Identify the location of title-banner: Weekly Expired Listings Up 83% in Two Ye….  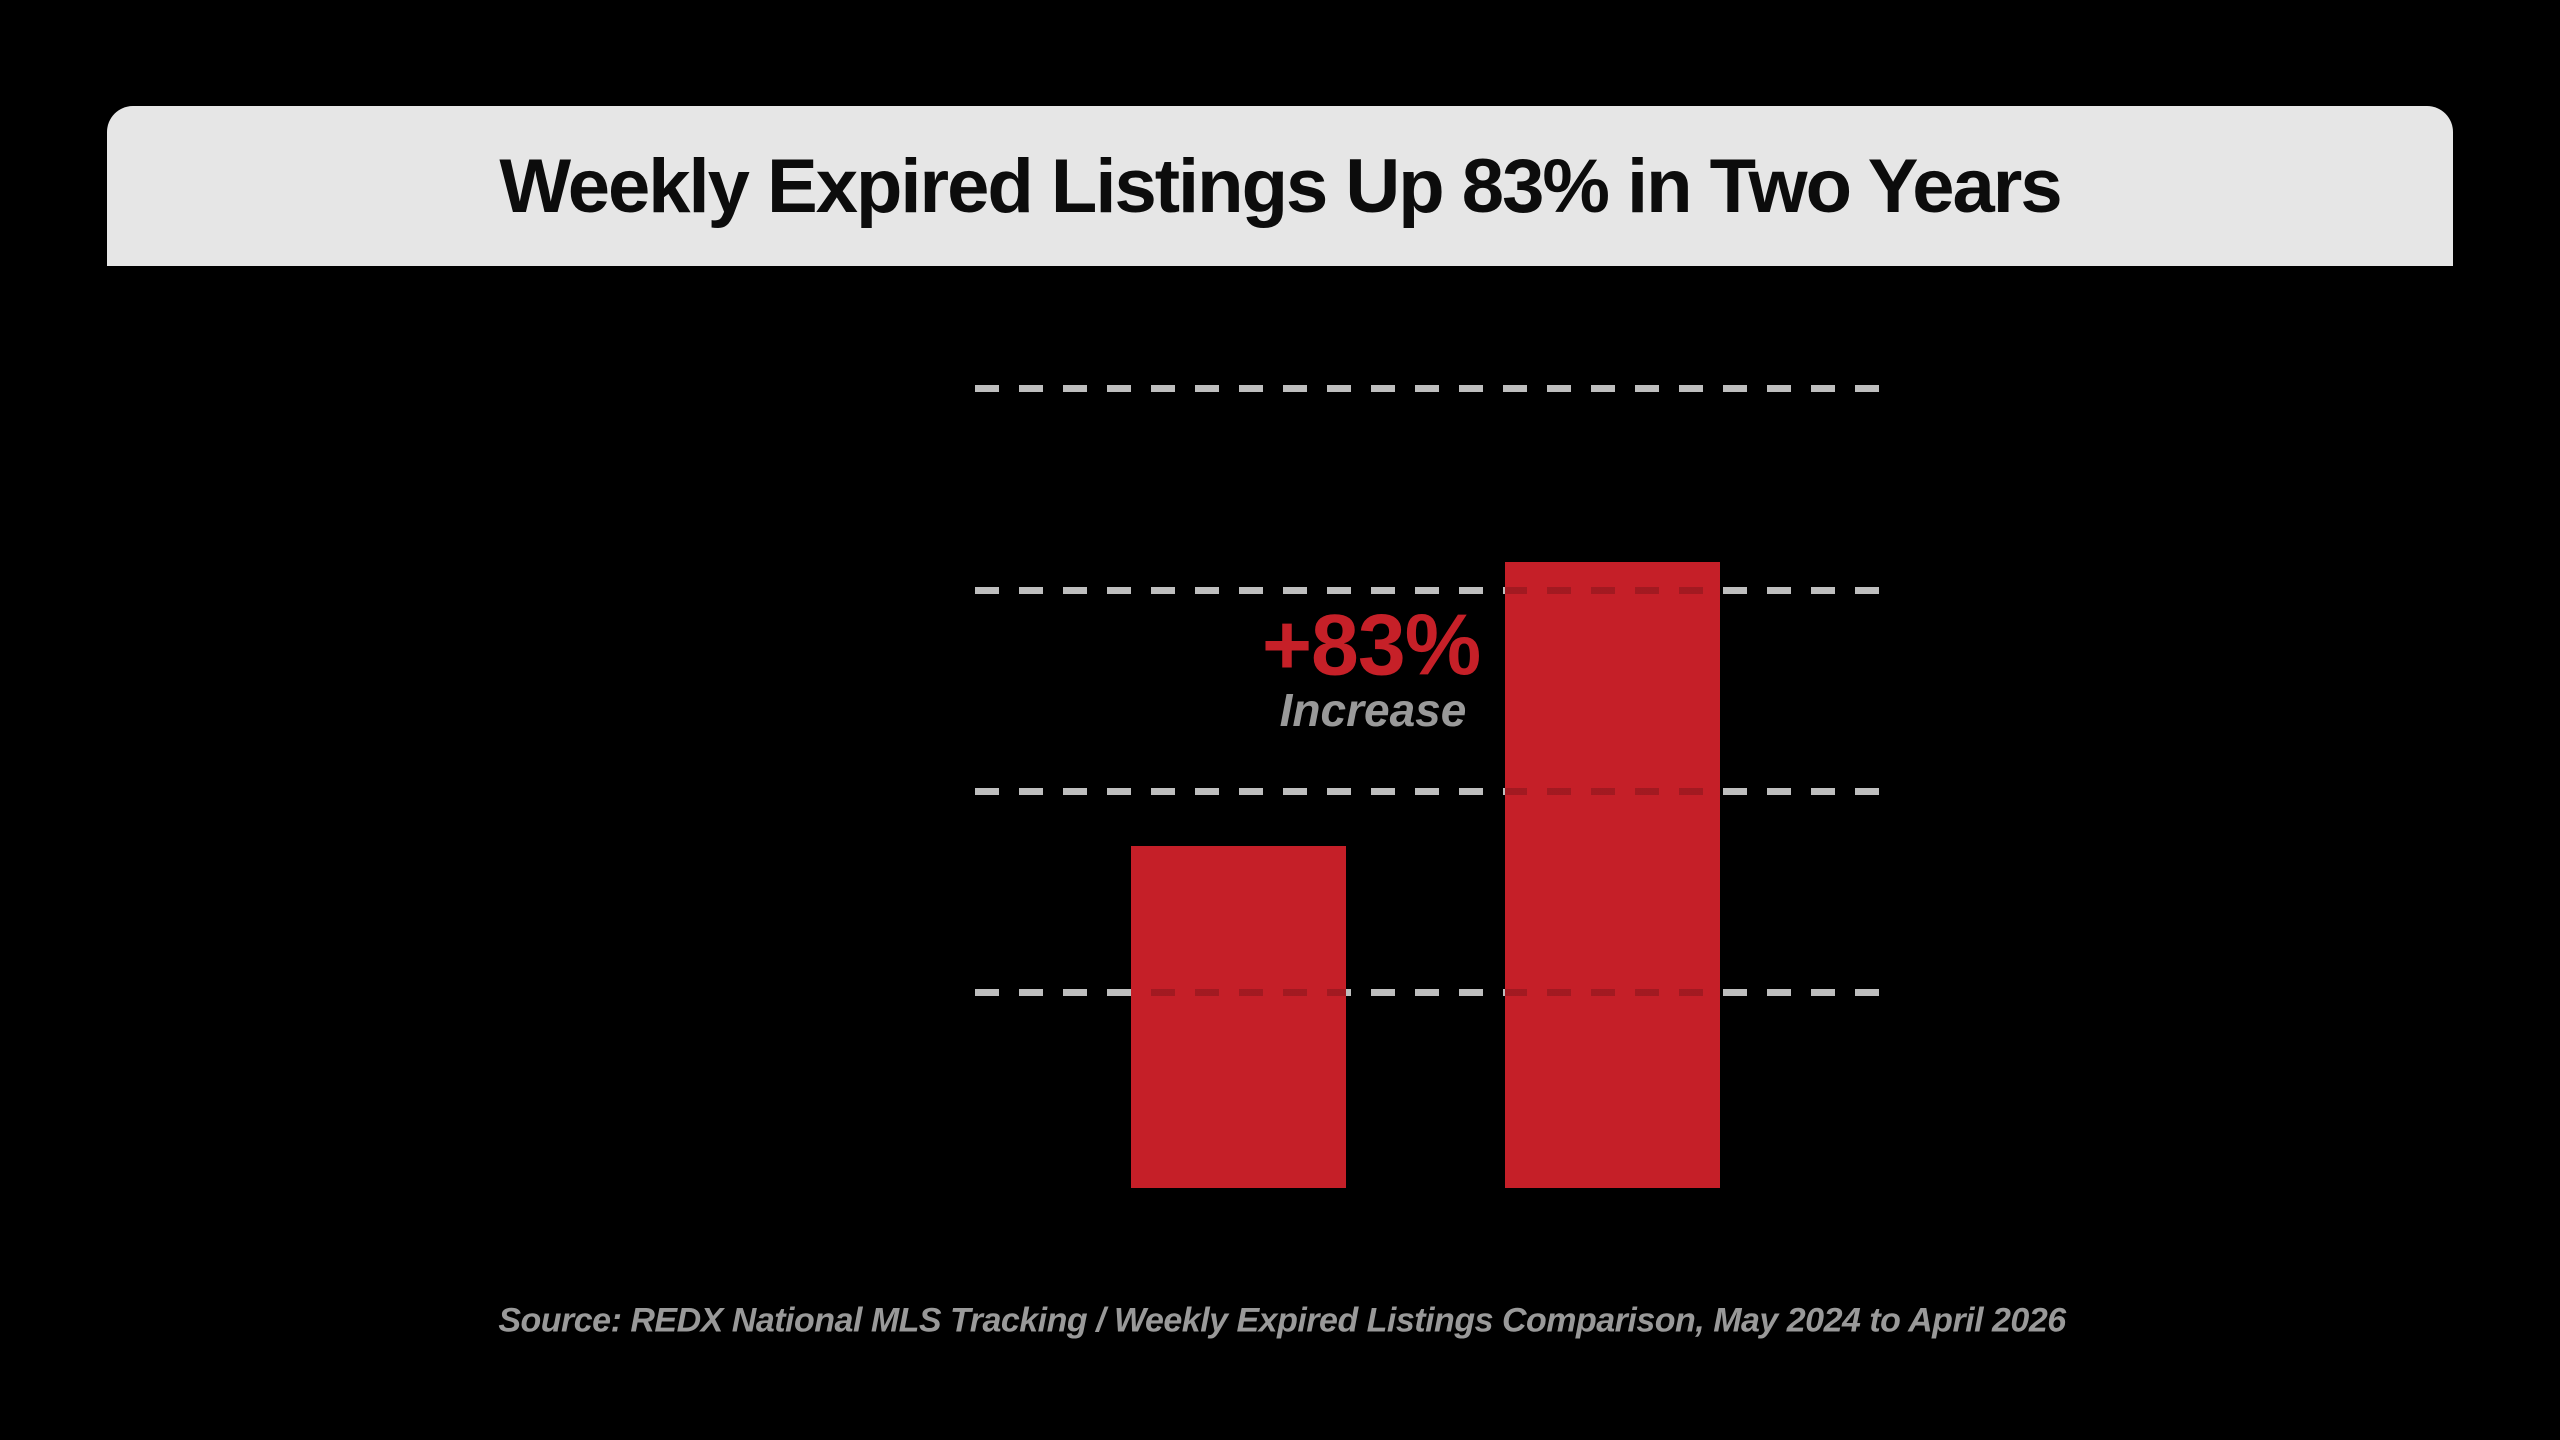
(1280, 186).